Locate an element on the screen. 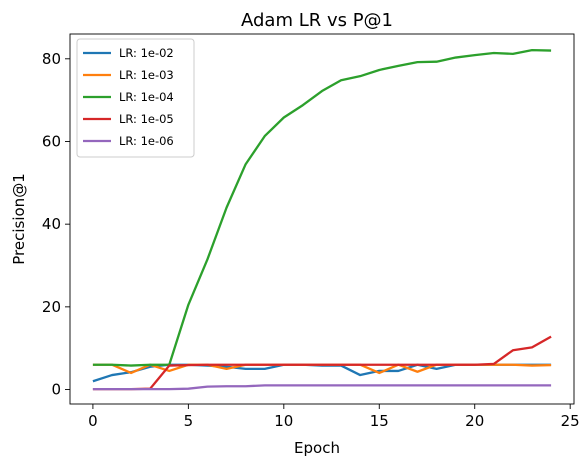 This screenshot has height=467, width=583. x-tick-label: 10 is located at coordinates (283, 421).